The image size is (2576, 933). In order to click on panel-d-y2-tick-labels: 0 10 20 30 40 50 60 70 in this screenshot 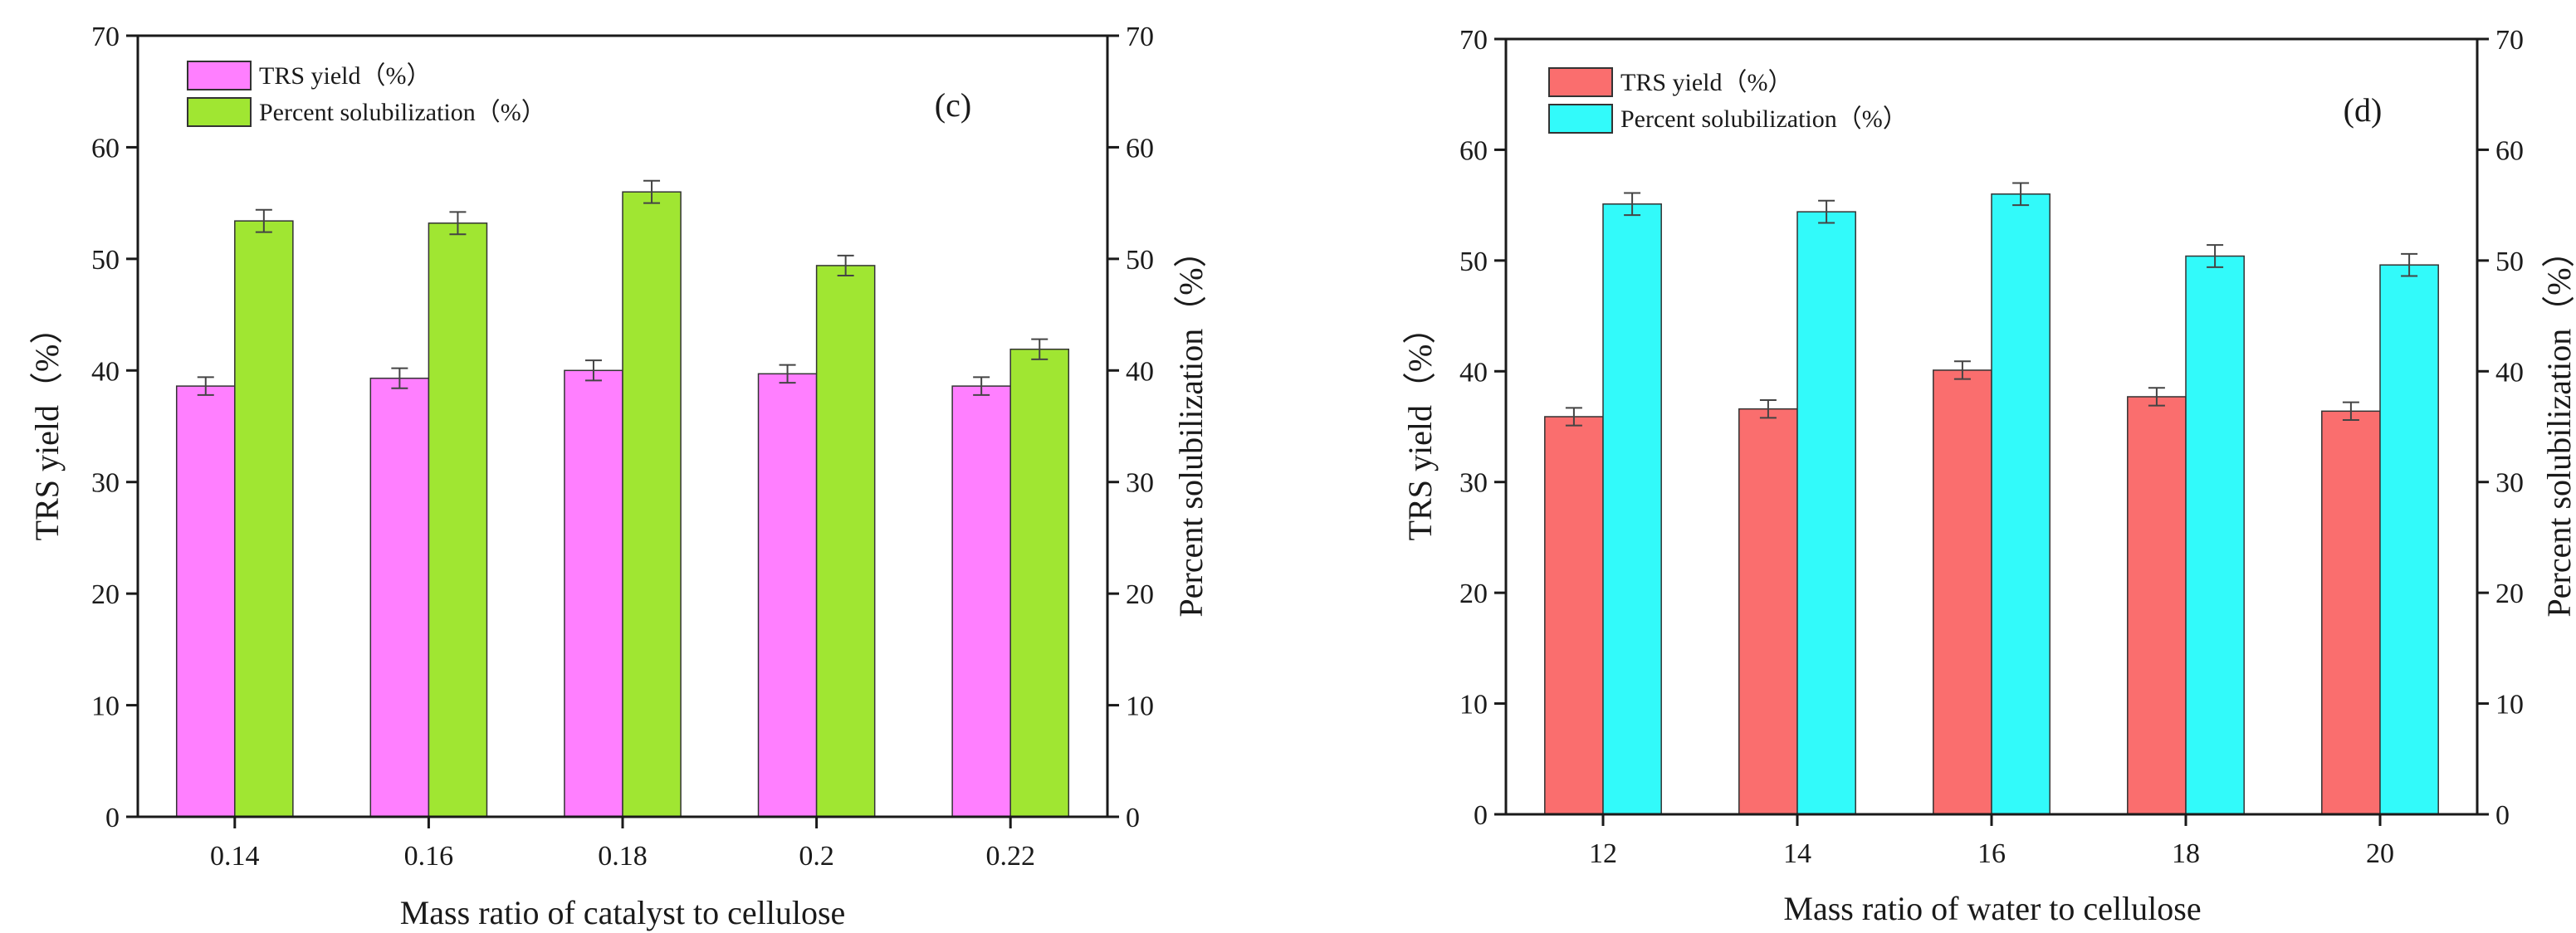, I will do `click(2509, 428)`.